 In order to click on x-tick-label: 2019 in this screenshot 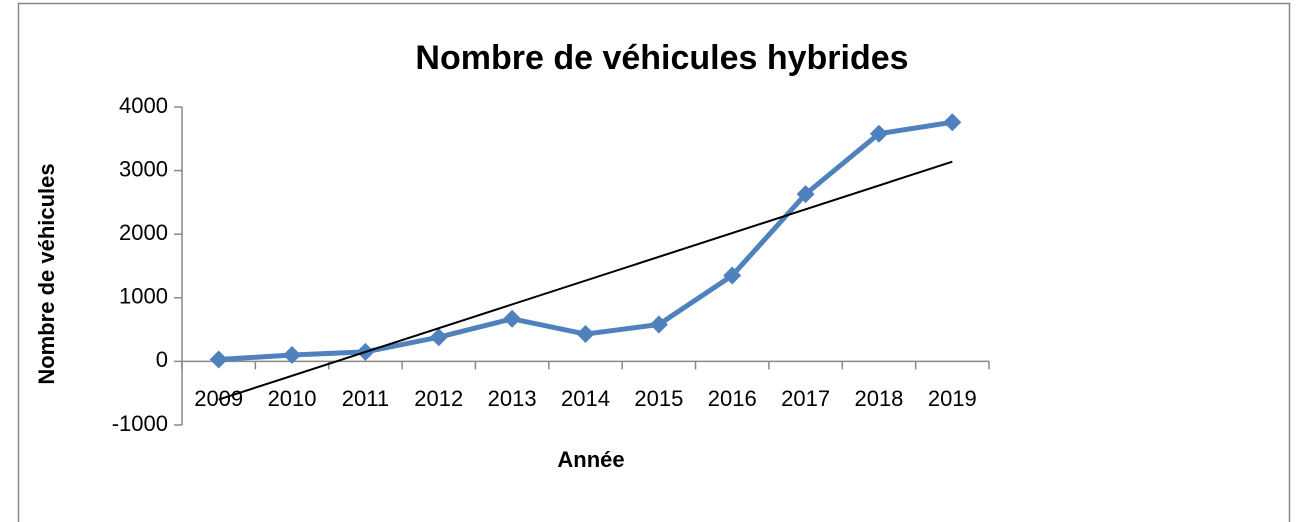, I will do `click(952, 398)`.